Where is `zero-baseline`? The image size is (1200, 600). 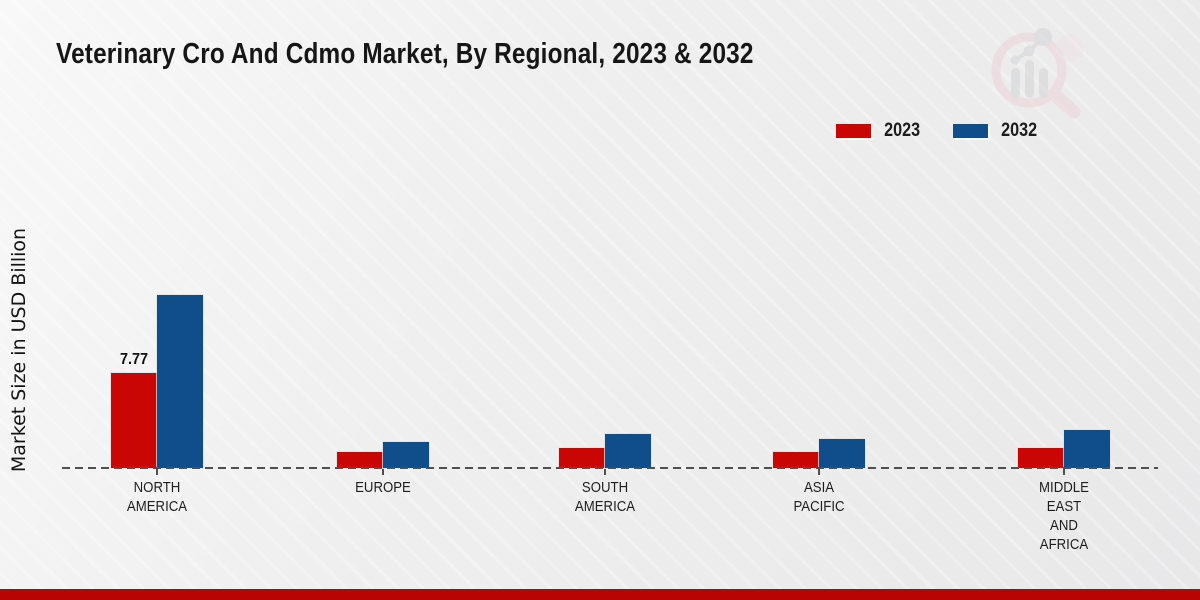
zero-baseline is located at coordinates (610, 468).